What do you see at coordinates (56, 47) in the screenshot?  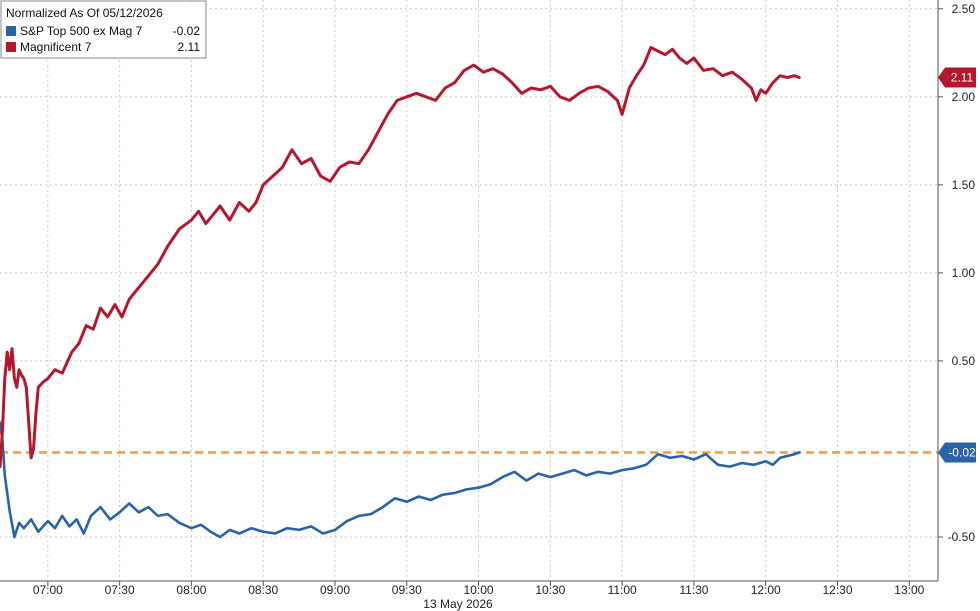 I see `legend-label-magnificent-7: Magnificent 7` at bounding box center [56, 47].